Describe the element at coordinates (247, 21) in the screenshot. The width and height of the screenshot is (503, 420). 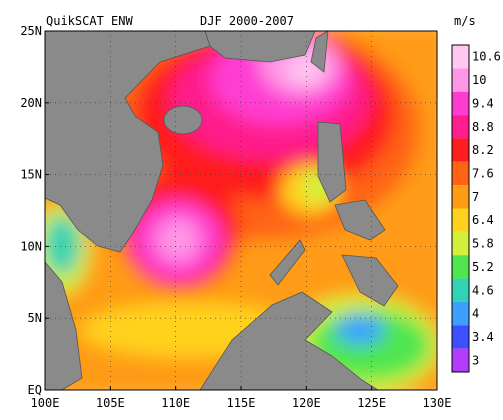
I see `period: DJF 2000-2007` at that location.